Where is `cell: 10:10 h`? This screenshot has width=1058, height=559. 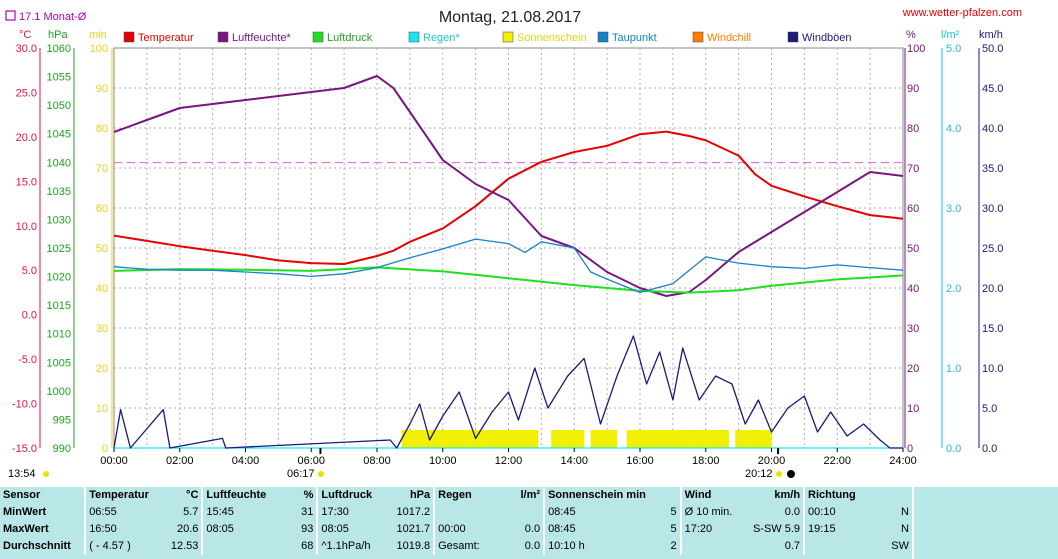 cell: 10:10 h is located at coordinates (596, 546).